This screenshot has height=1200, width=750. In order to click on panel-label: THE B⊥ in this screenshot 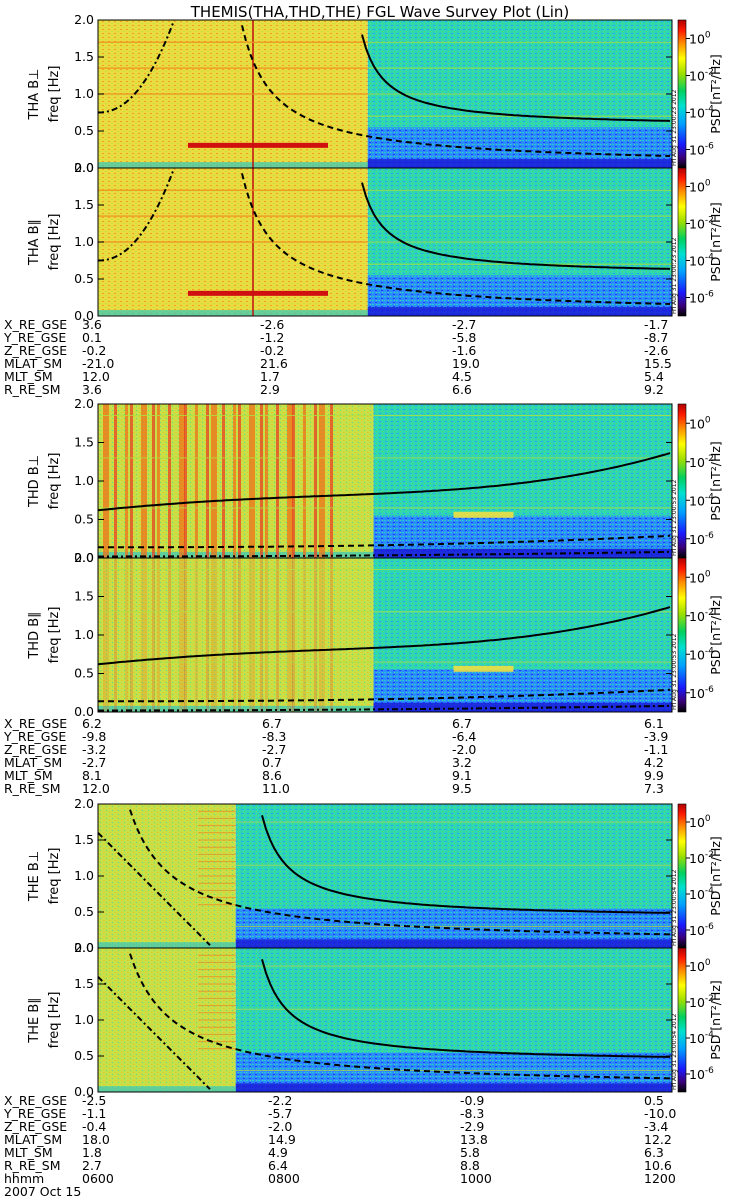, I will do `click(34, 876)`.